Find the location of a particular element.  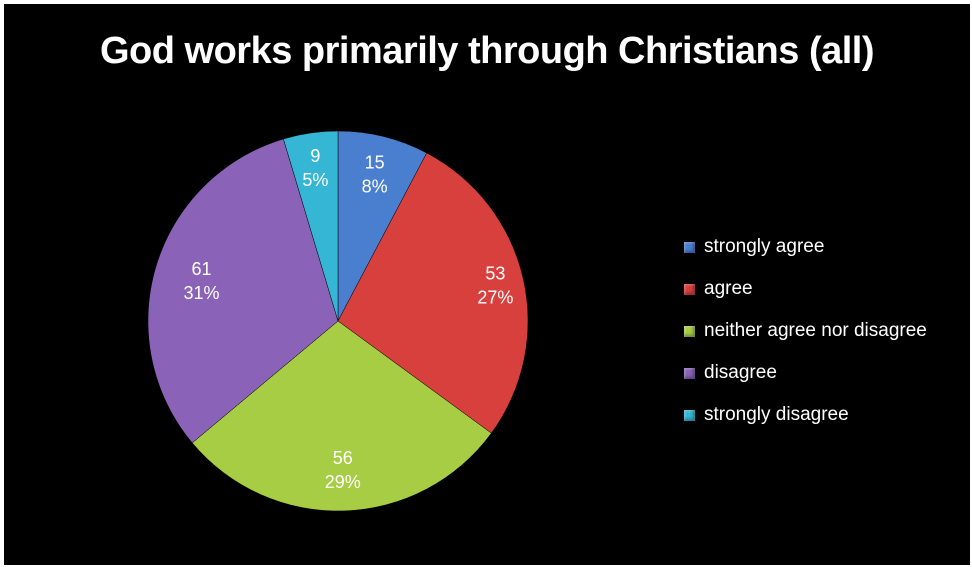

legend-label-disagree: disagree is located at coordinates (740, 372).